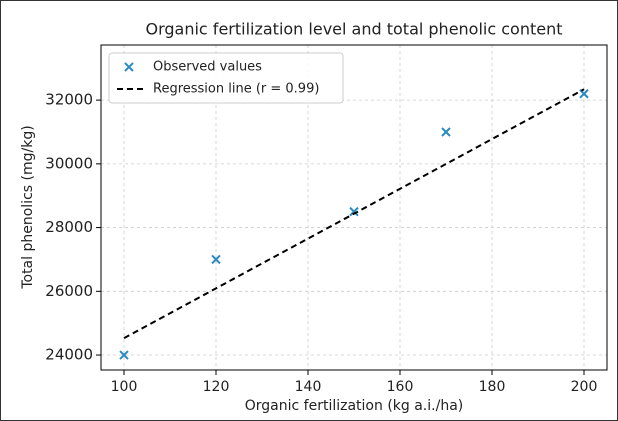 This screenshot has height=421, width=618. What do you see at coordinates (129, 67) in the screenshot?
I see `legend-marker` at bounding box center [129, 67].